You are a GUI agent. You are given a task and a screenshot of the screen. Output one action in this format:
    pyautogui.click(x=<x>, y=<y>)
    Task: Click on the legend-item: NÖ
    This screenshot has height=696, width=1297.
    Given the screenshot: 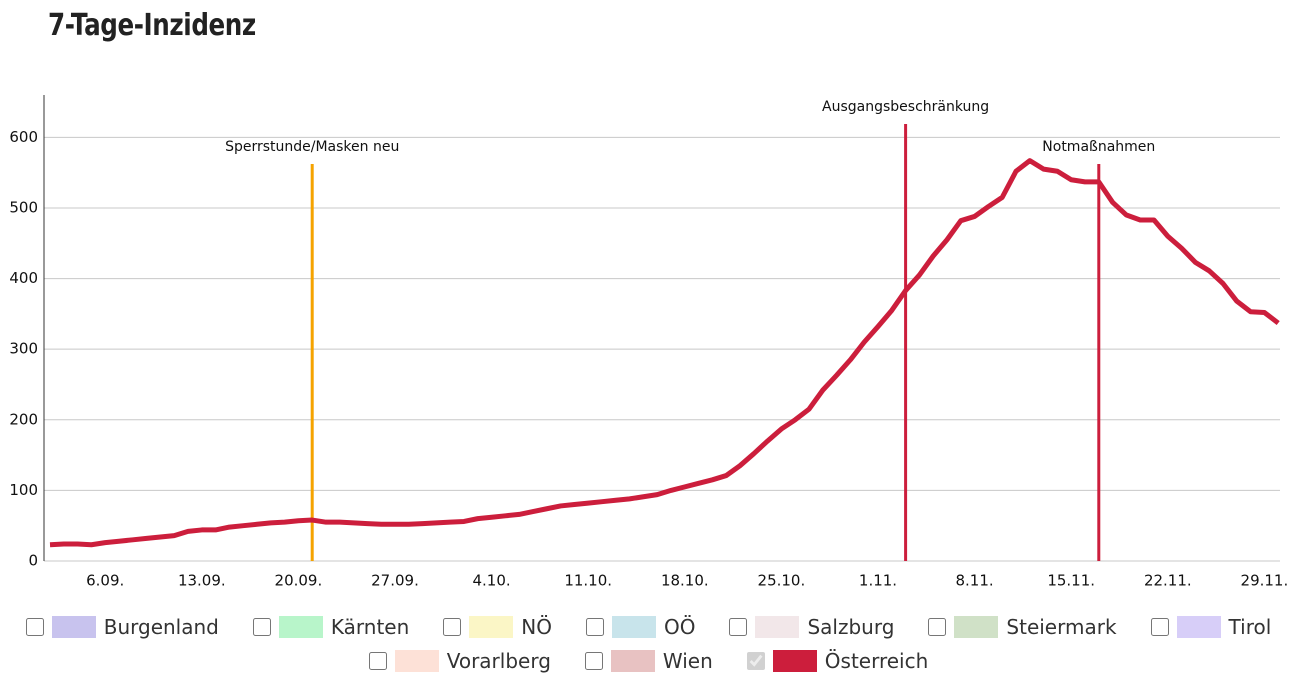 What is the action you would take?
    pyautogui.click(x=497, y=627)
    